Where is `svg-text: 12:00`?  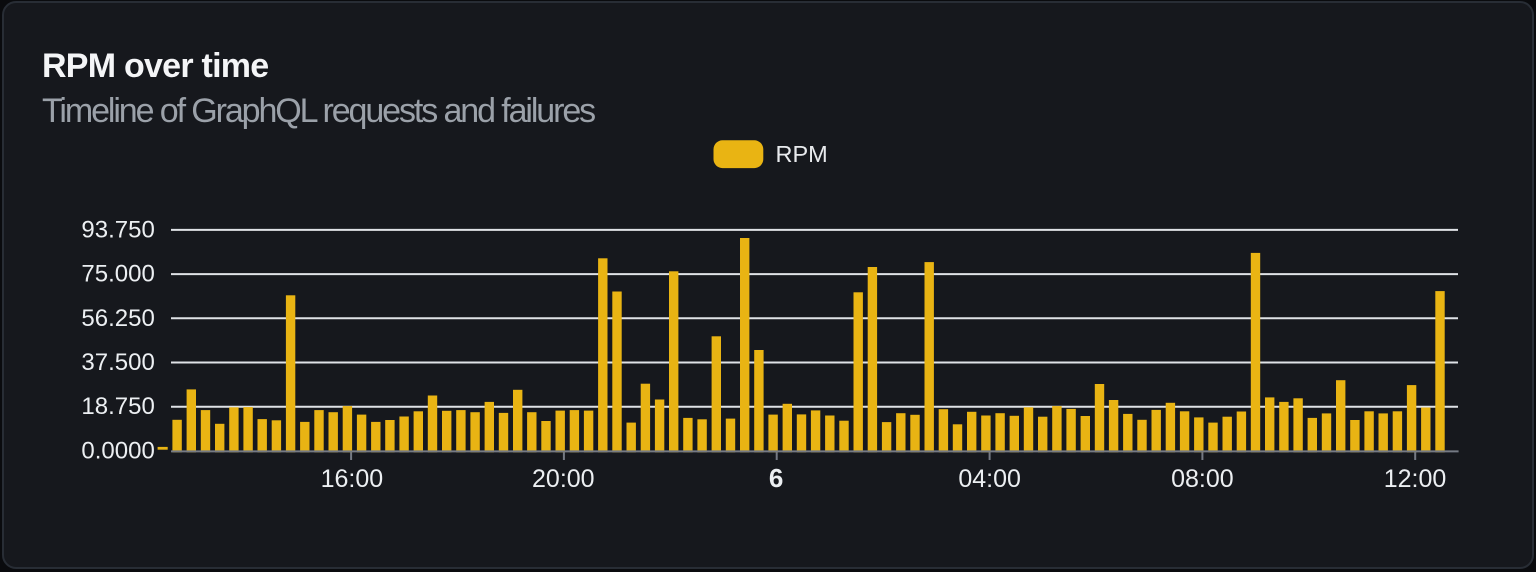 svg-text: 12:00 is located at coordinates (1415, 479).